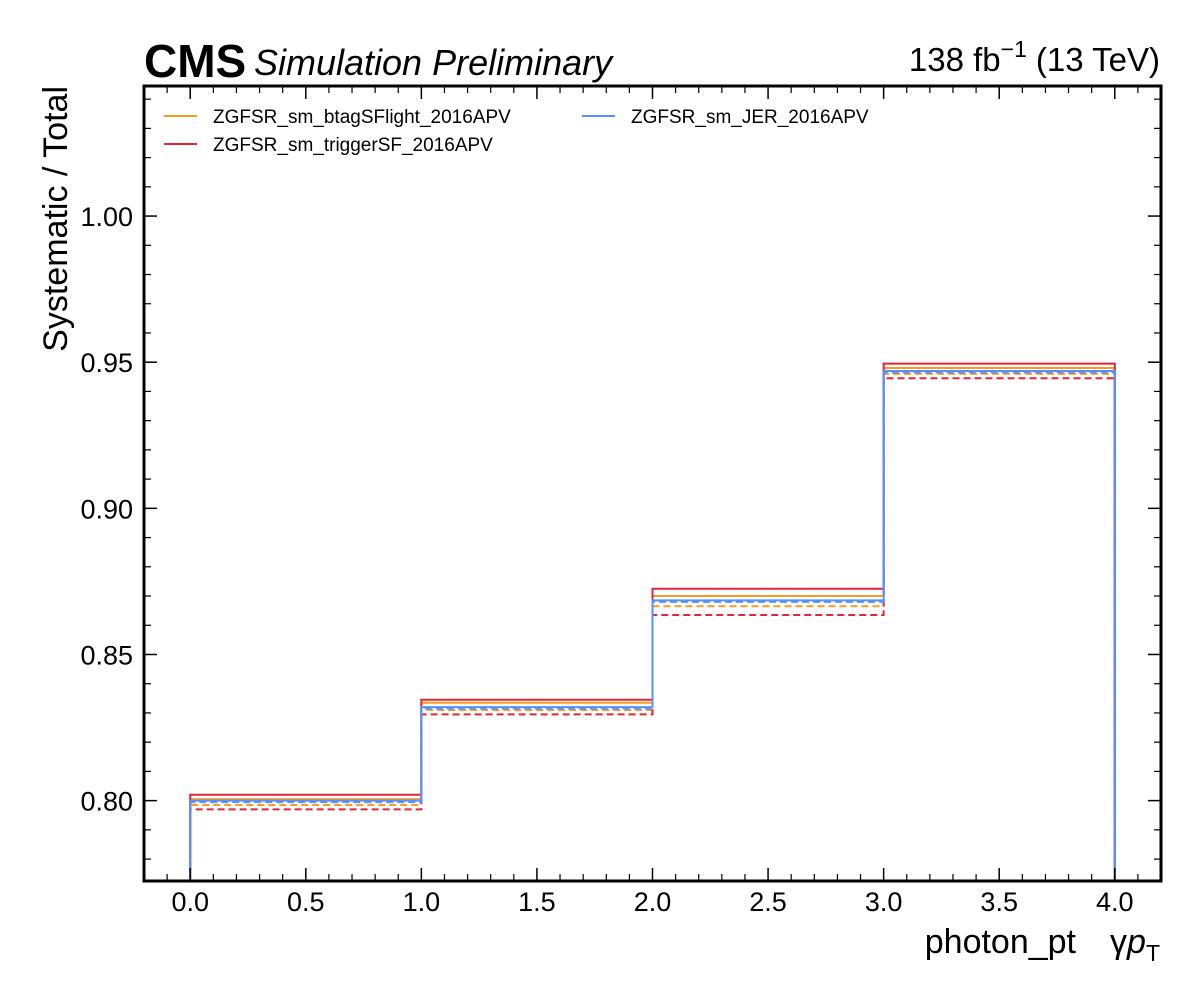  I want to click on legend-entry-label: ZGFSR_sm_btagSFlight_2016APV, so click(362, 117).